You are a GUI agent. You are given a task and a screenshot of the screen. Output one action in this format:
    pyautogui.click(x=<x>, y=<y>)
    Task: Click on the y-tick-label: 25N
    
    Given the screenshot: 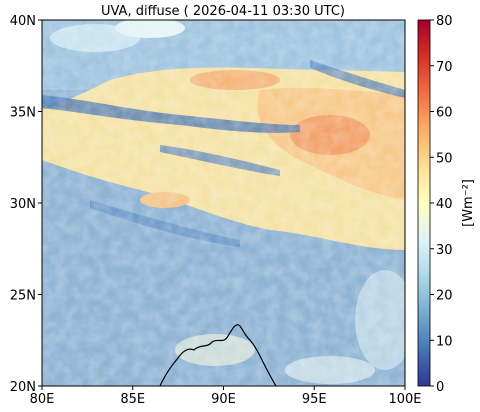 What is the action you would take?
    pyautogui.click(x=23, y=296)
    